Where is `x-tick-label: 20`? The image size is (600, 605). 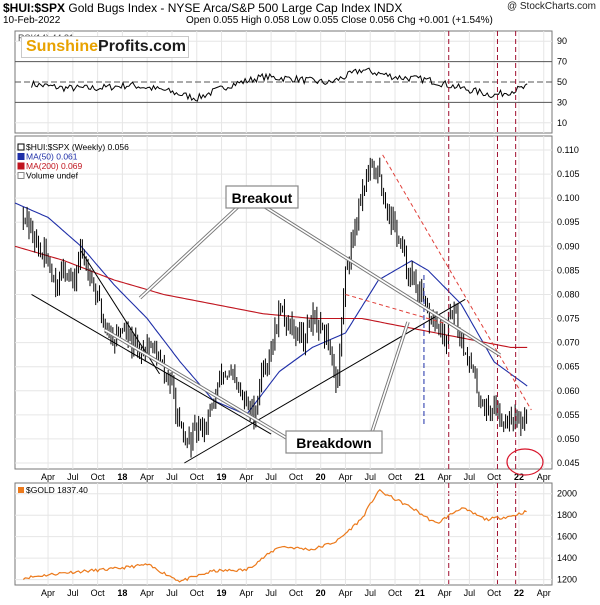 x-tick-label: 20 is located at coordinates (321, 593).